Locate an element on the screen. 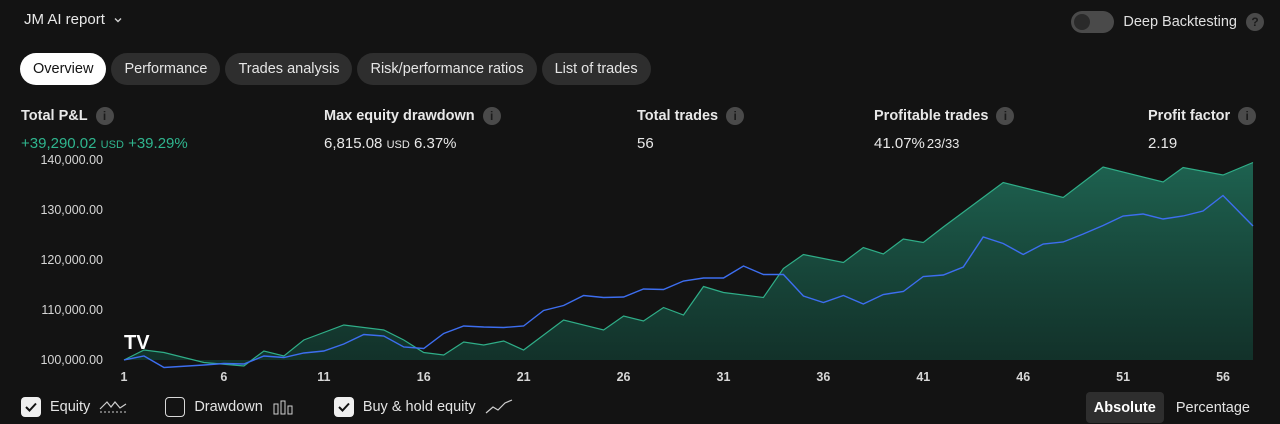  x-tick-label: 36 is located at coordinates (823, 377).